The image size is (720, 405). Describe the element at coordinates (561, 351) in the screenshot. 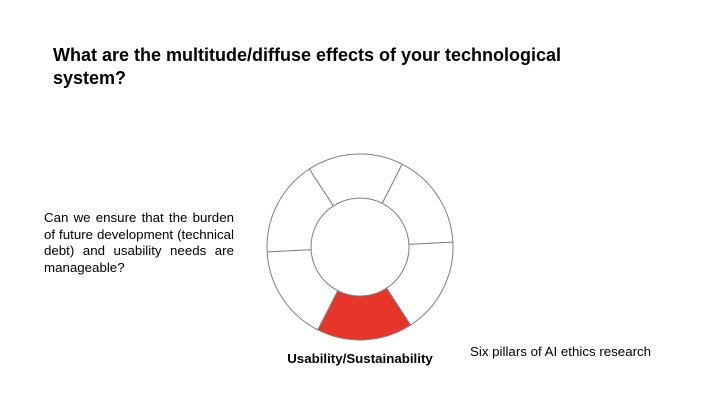

I see `caption: Six pillars of AI ethics research` at that location.